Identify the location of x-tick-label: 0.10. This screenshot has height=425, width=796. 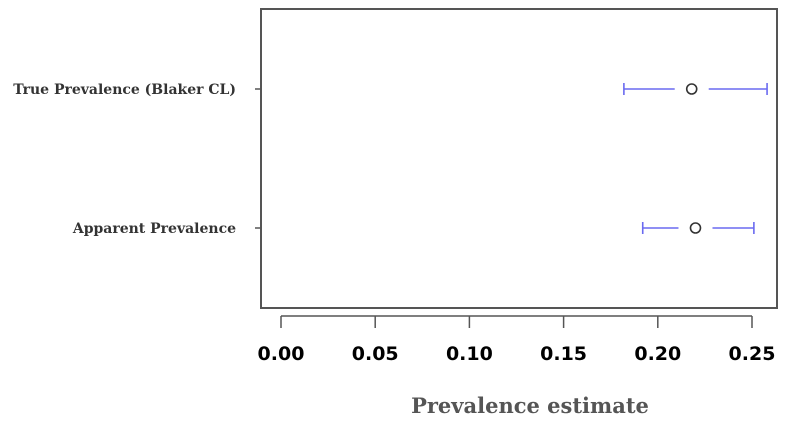
(469, 354).